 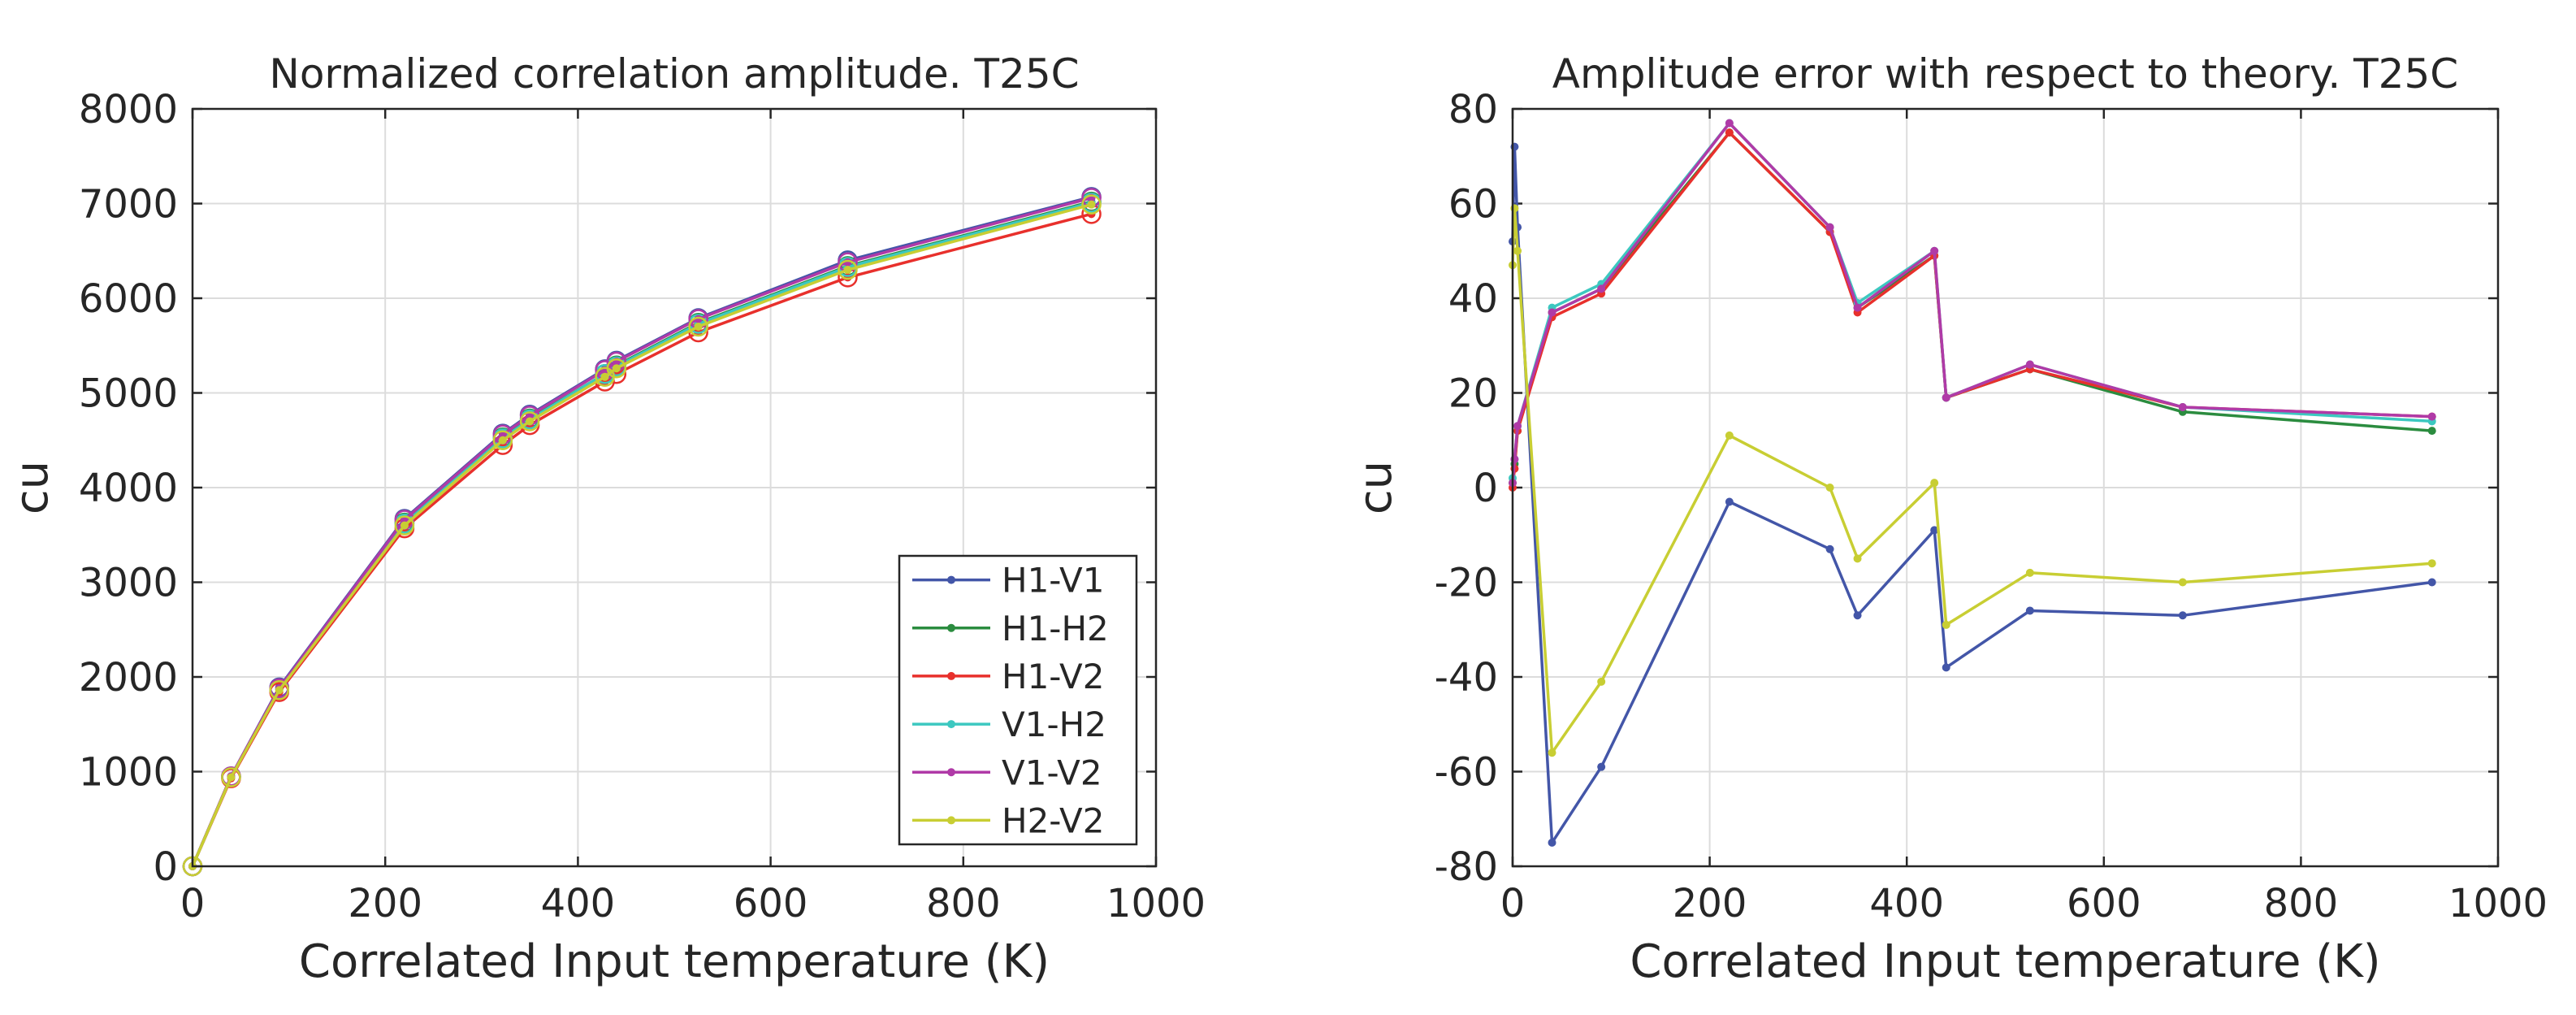 What do you see at coordinates (1473, 205) in the screenshot?
I see `y-tick-label: 60` at bounding box center [1473, 205].